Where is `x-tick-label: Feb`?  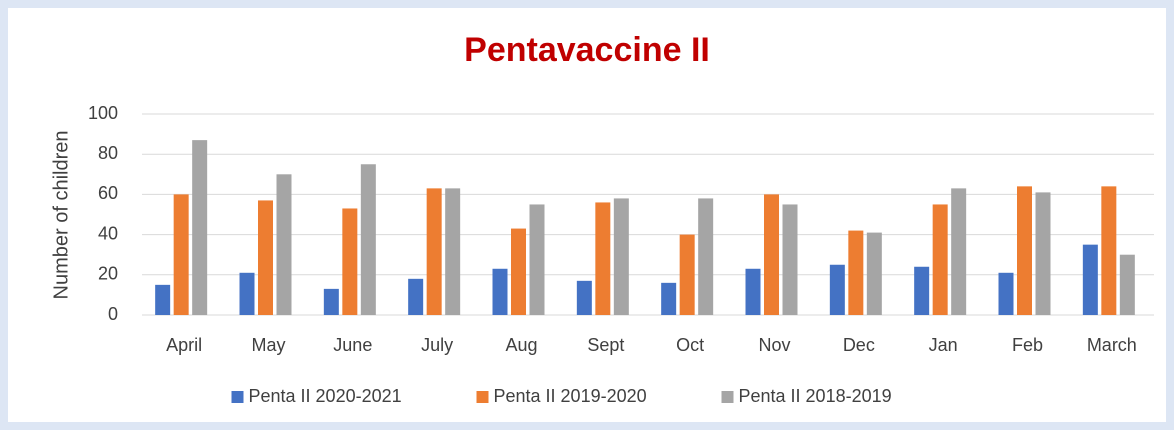 x-tick-label: Feb is located at coordinates (1027, 345).